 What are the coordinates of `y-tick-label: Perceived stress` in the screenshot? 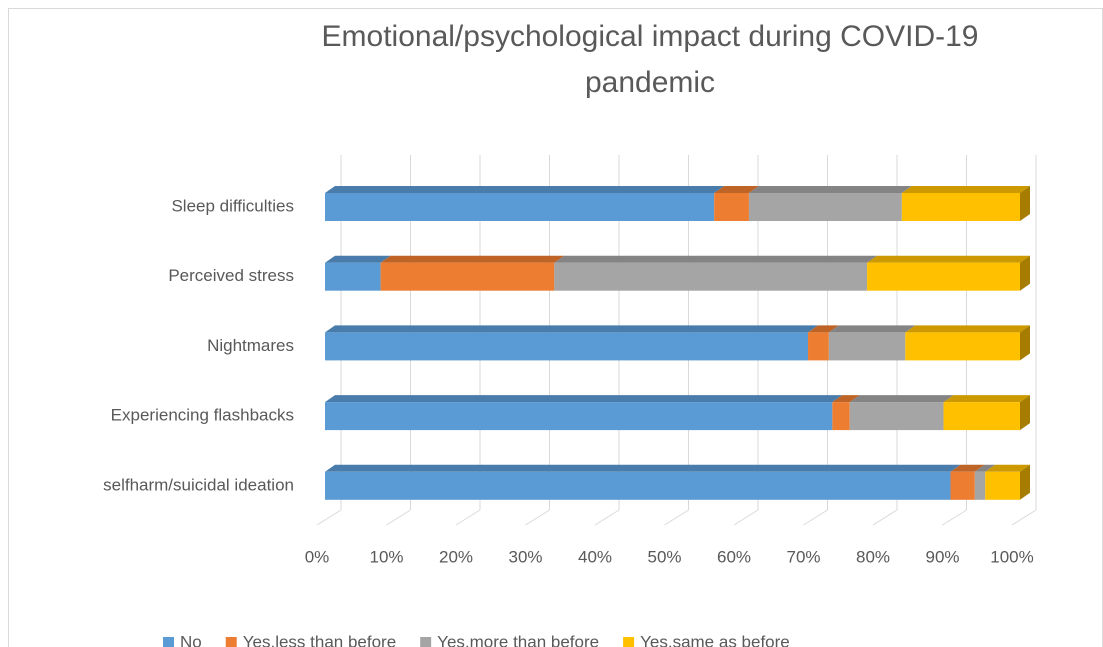 It's located at (231, 275).